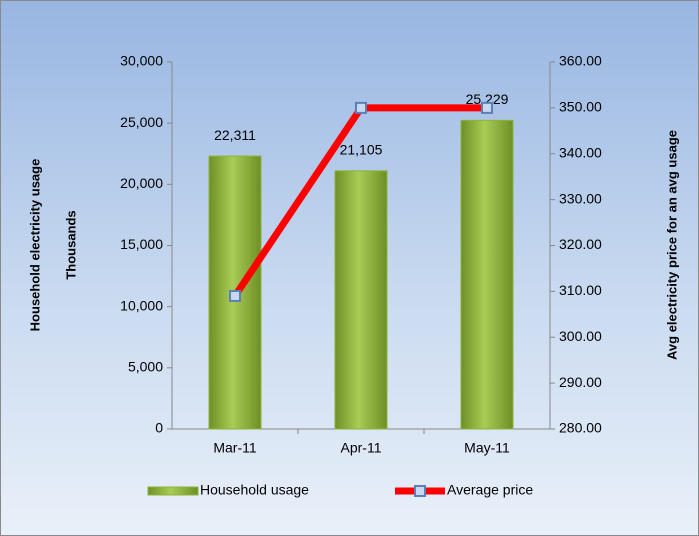 This screenshot has width=699, height=536. Describe the element at coordinates (141, 61) in the screenshot. I see `y-tick-label: 30,000` at that location.